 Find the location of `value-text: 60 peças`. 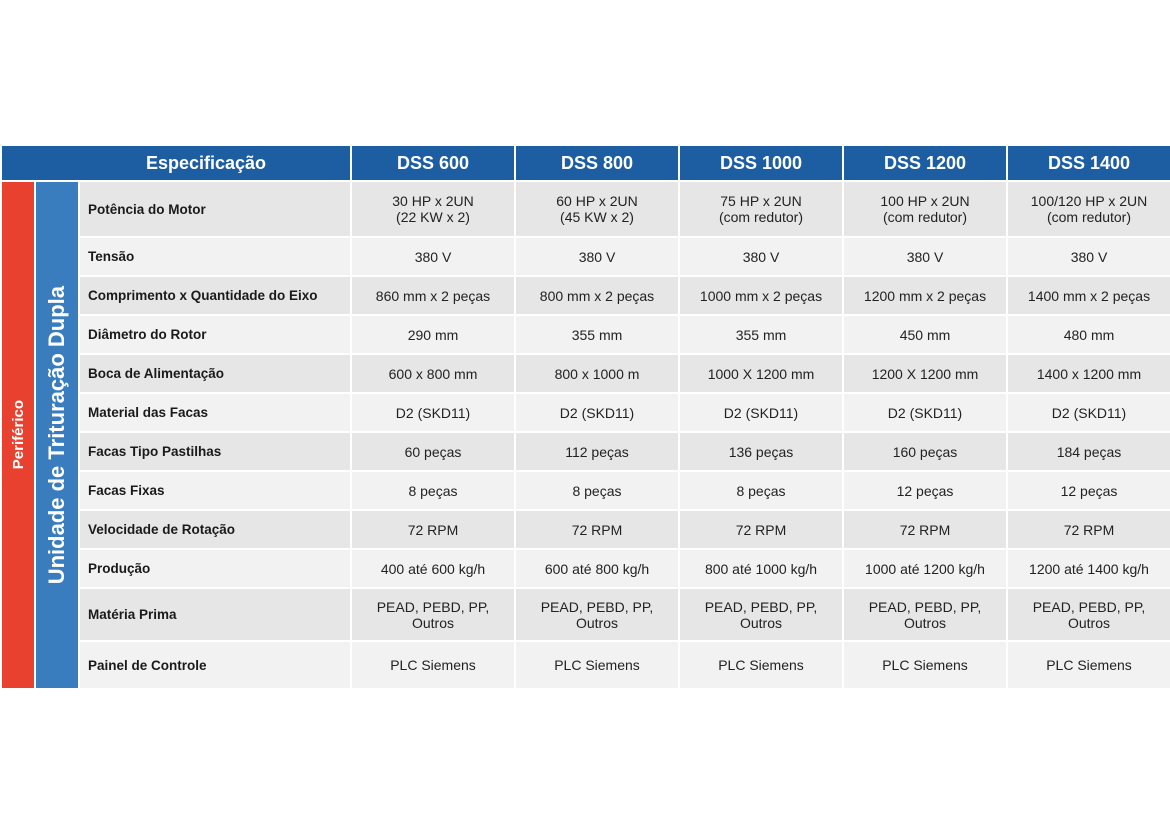

value-text: 60 peças is located at coordinates (433, 451).